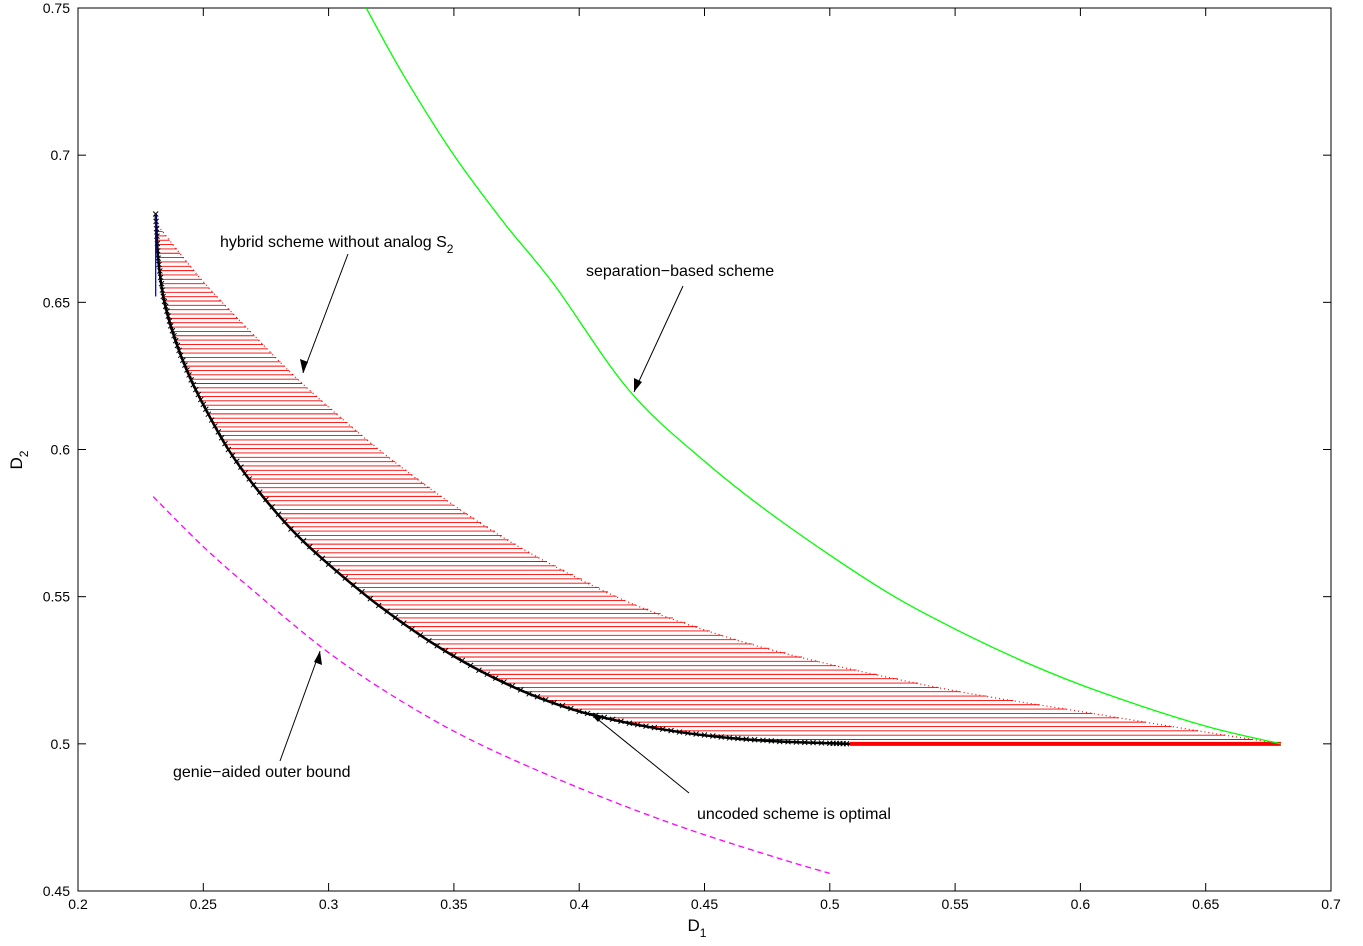  I want to click on annotation-separation-arrow, so click(658, 339).